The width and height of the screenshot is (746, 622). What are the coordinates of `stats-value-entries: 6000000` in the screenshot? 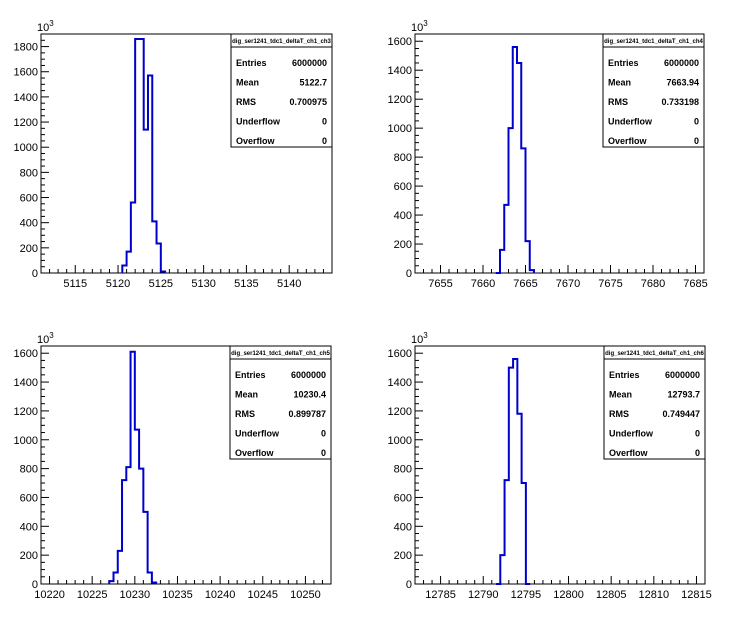 It's located at (682, 375).